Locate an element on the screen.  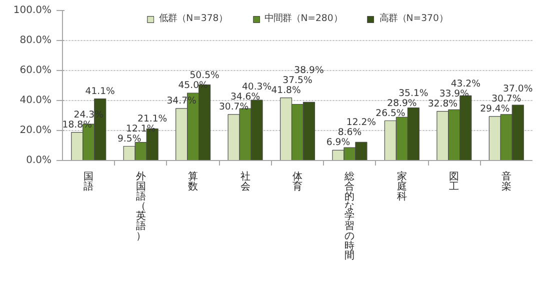
y-tick-label: 0.0% is located at coordinates (39, 160).